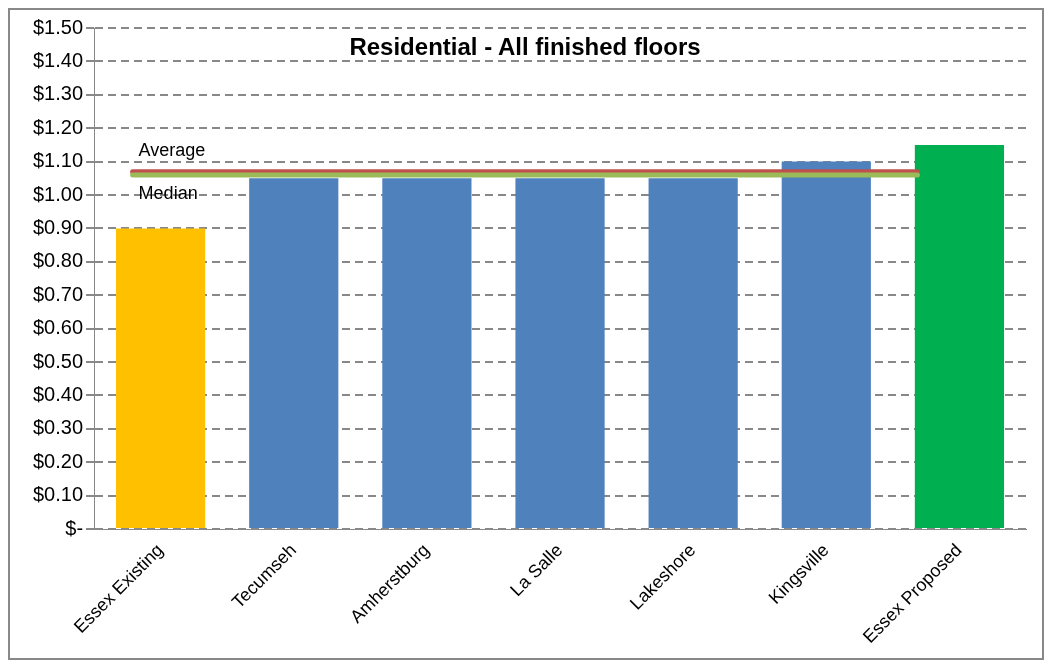 This screenshot has height=671, width=1056. I want to click on y-tick-label: $0.40, so click(58, 393).